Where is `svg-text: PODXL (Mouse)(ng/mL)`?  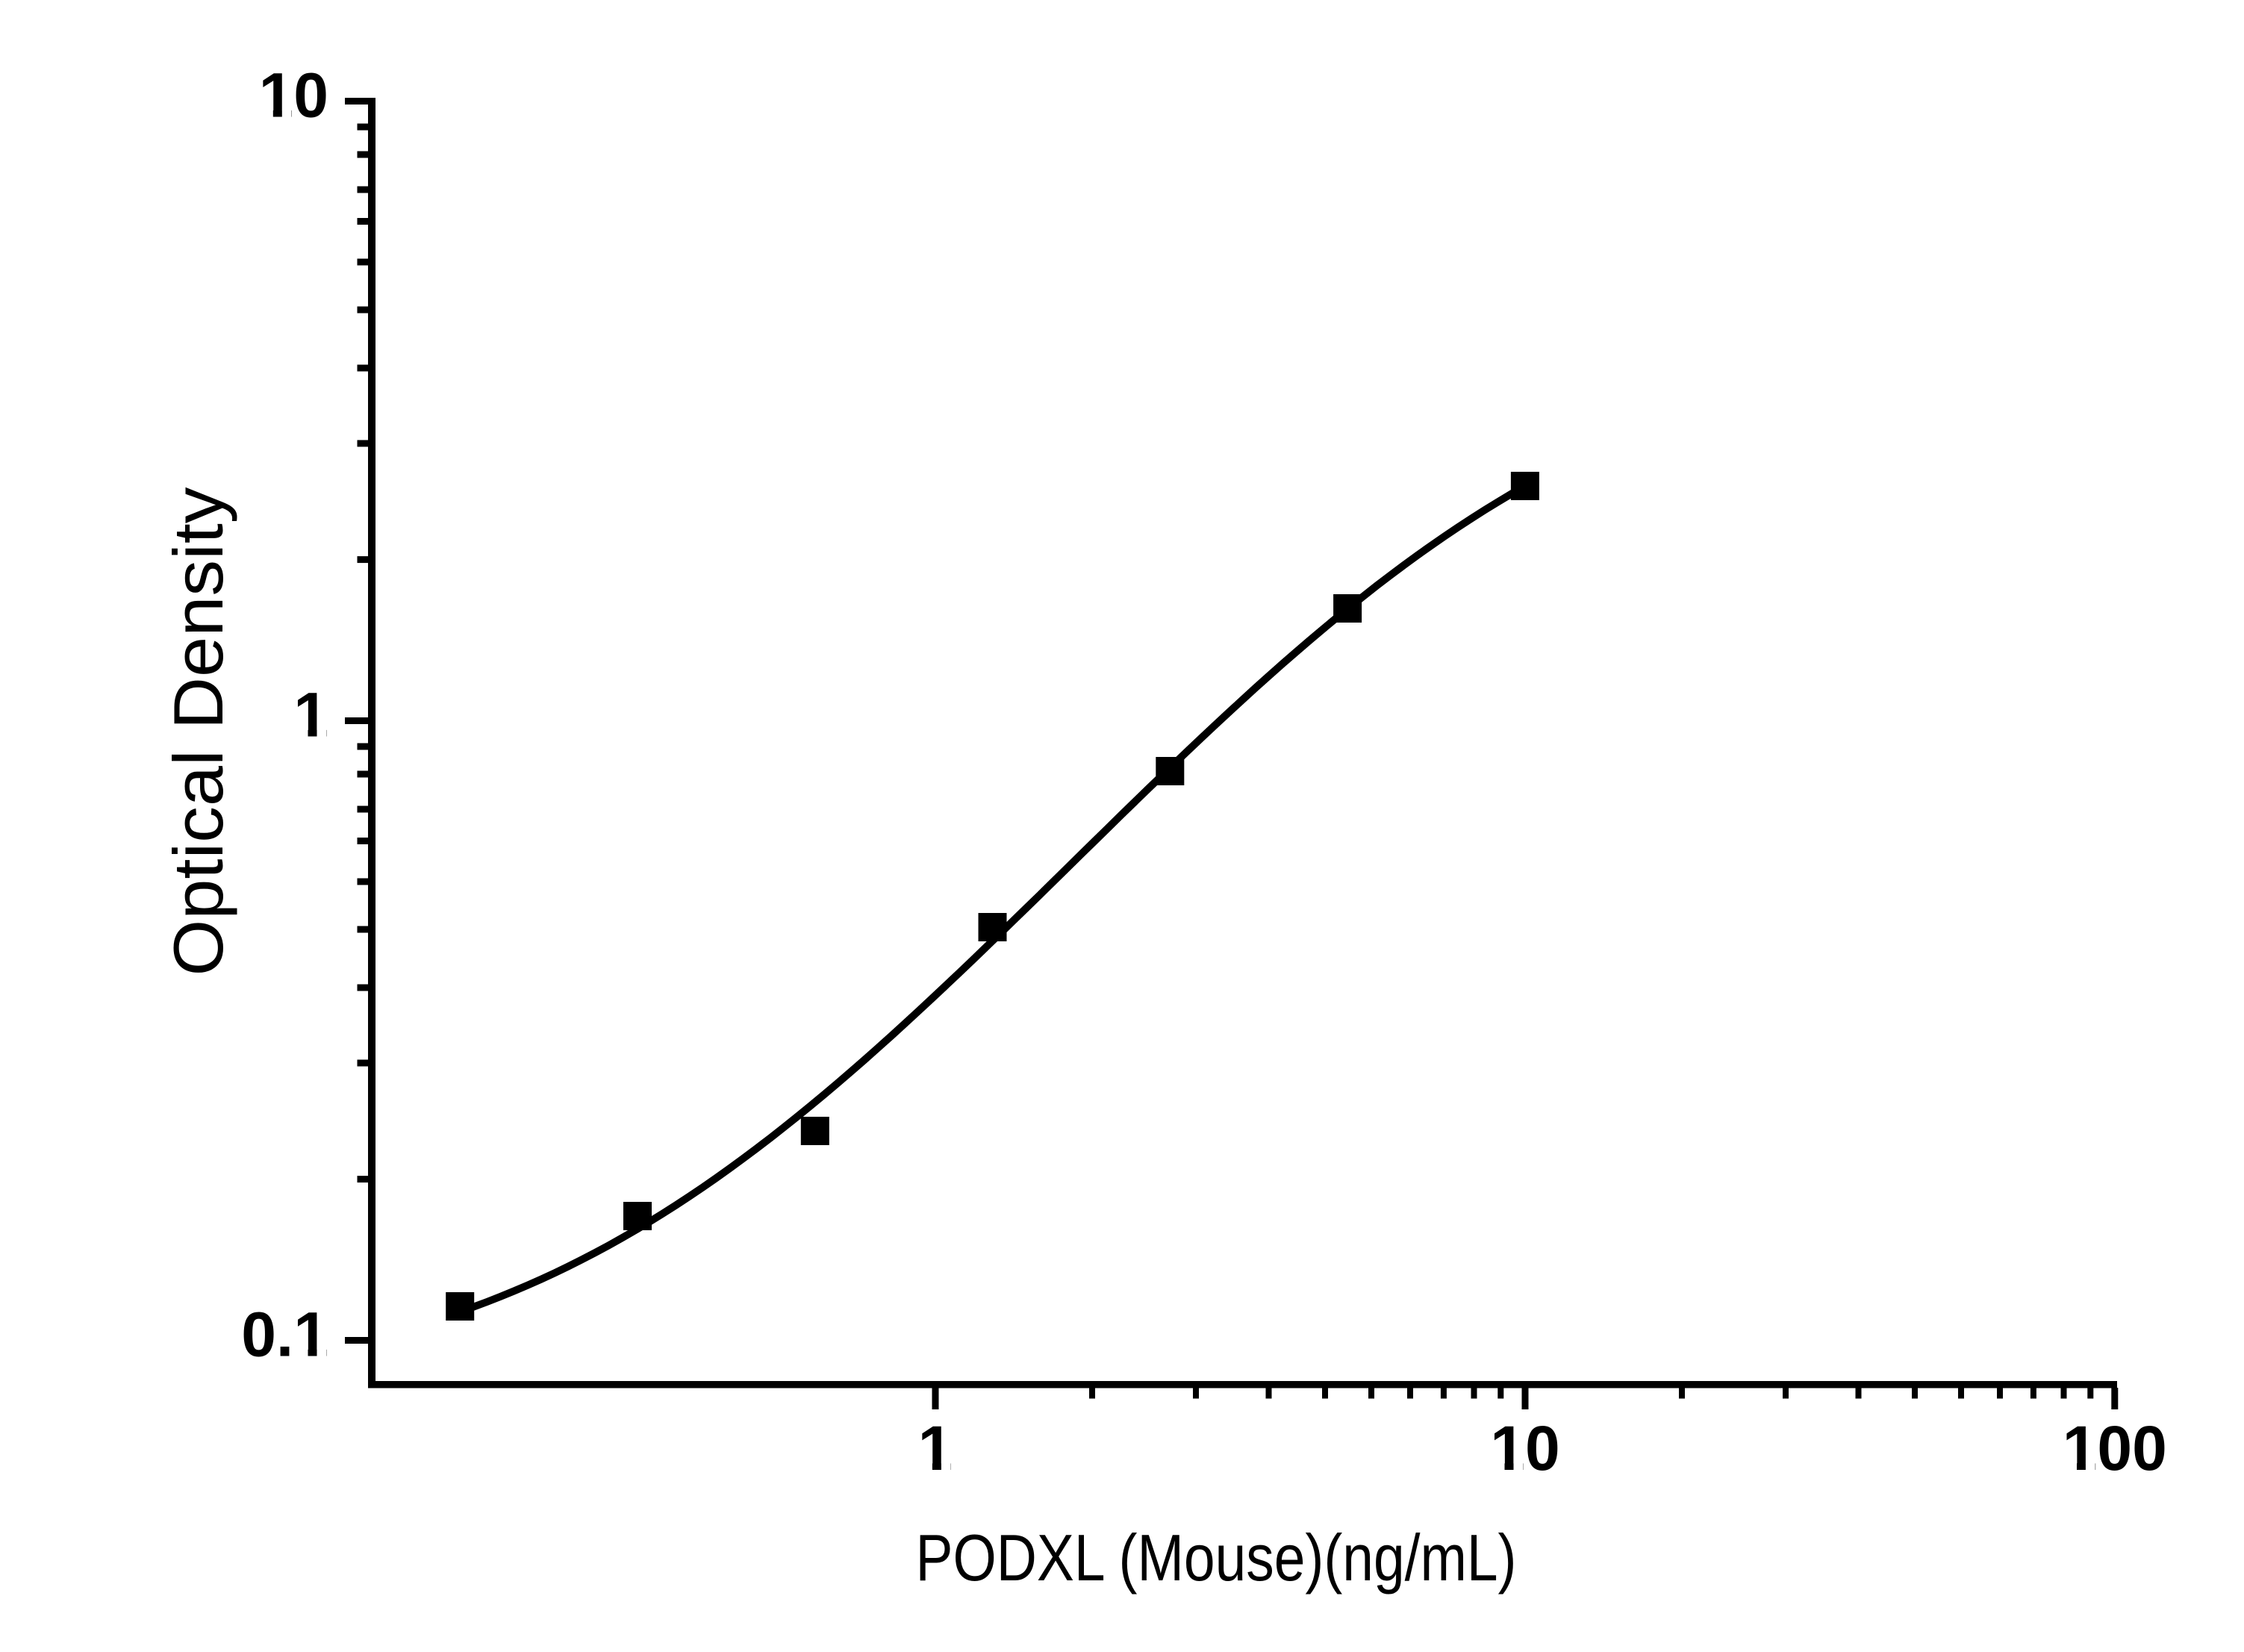 svg-text: PODXL (Mouse)(ng/mL) is located at coordinates (1216, 1558).